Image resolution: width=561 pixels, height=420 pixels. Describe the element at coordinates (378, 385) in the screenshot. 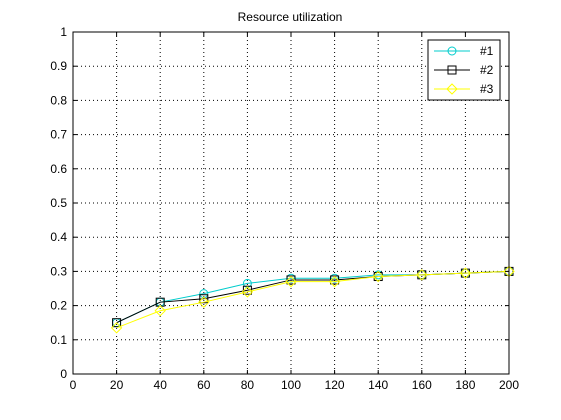

I see `x-tick-label: 140` at that location.